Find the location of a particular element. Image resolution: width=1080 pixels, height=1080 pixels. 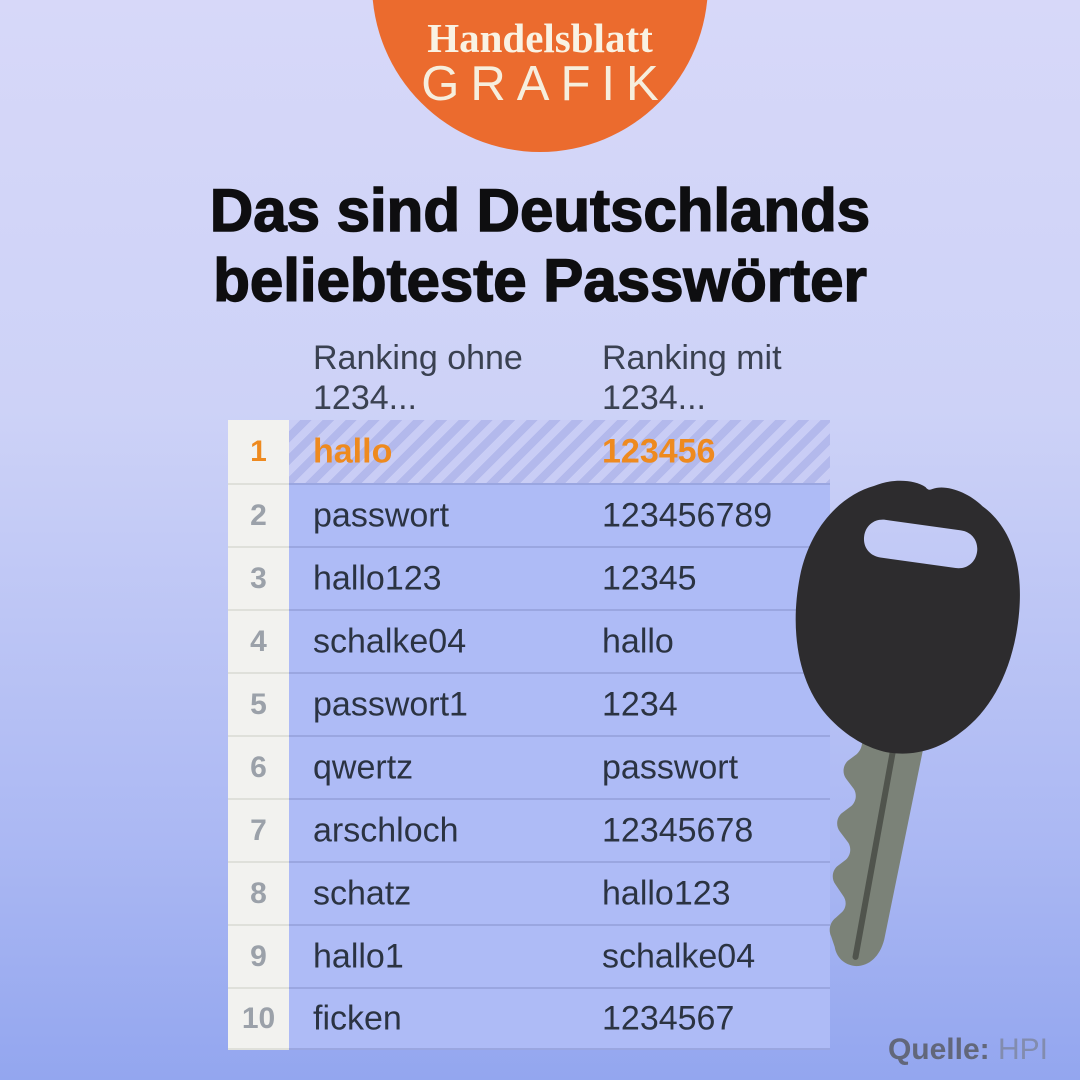

table-row-1: 1 hallo 123456 is located at coordinates (529, 451).